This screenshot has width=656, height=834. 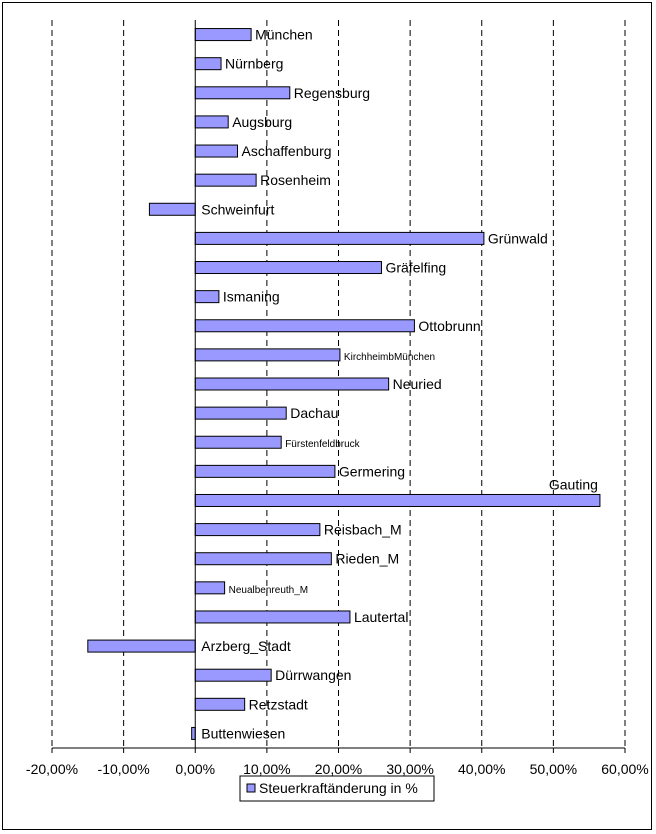 What do you see at coordinates (254, 64) in the screenshot?
I see `category-label: Nürnberg` at bounding box center [254, 64].